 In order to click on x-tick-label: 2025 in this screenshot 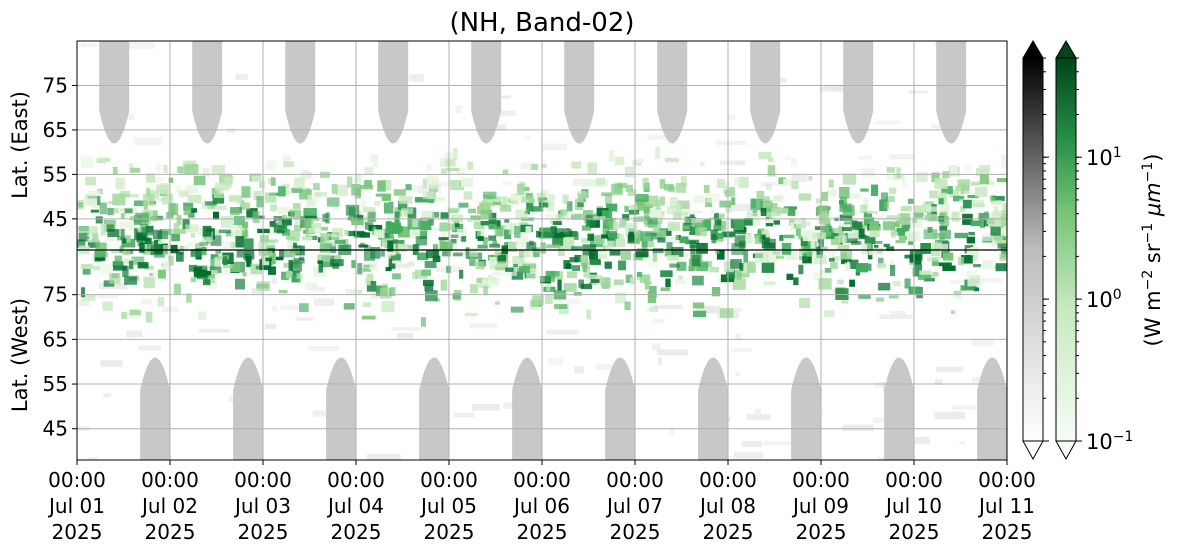, I will do `click(77, 532)`.